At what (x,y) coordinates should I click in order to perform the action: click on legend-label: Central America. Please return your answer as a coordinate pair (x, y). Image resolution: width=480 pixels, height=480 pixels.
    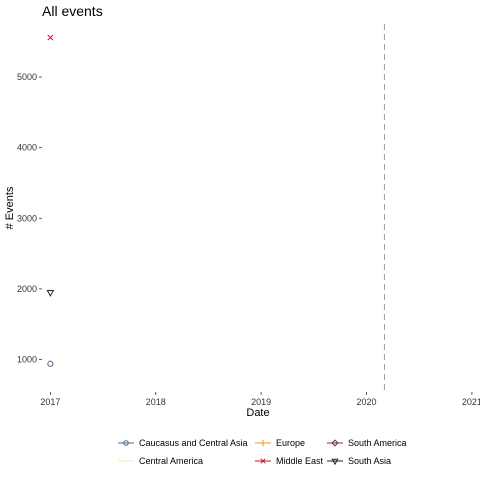
    Looking at the image, I should click on (171, 461).